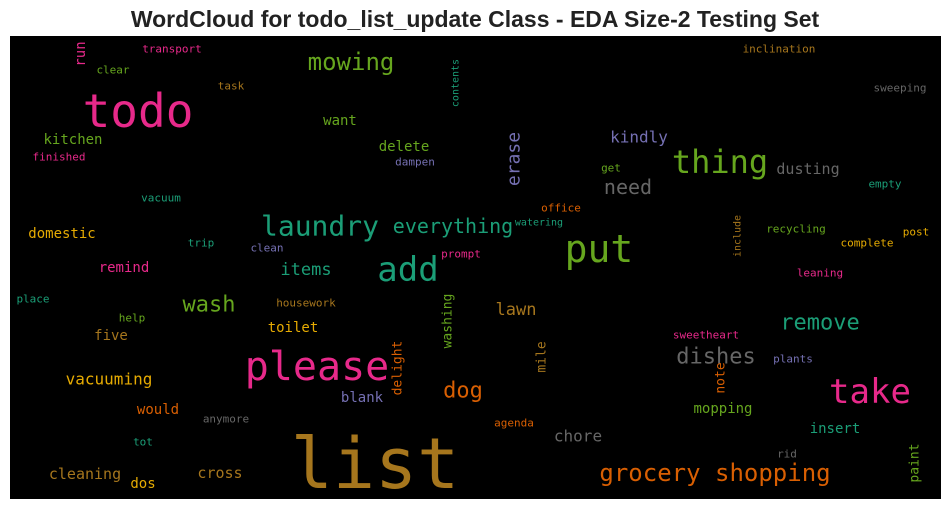 This screenshot has height=511, width=950. Describe the element at coordinates (721, 377) in the screenshot. I see `word-note: note` at that location.